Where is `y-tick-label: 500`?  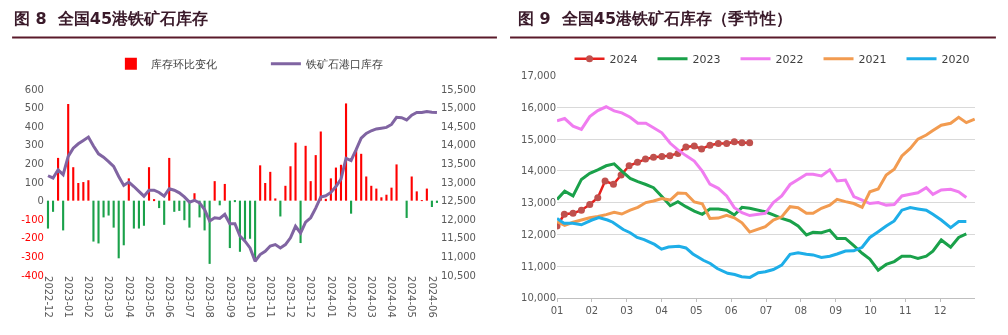 y-tick-label: 500 is located at coordinates (34, 108).